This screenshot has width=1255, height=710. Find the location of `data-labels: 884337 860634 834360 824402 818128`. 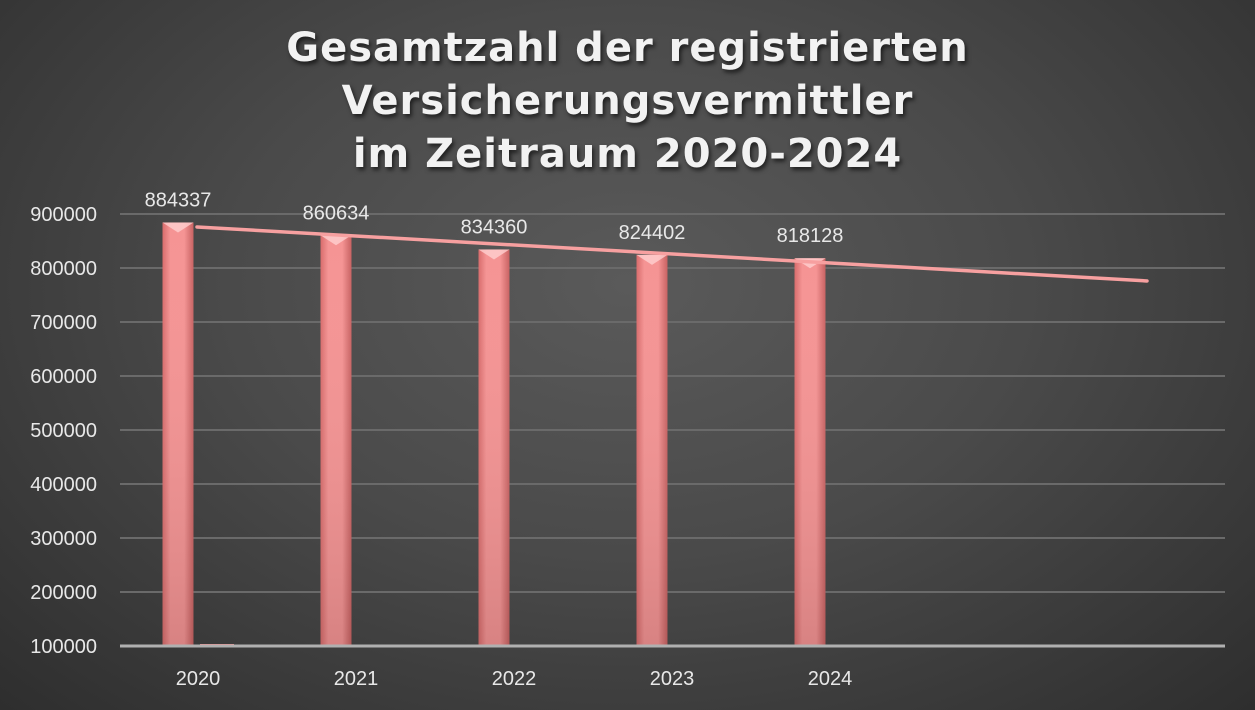

data-labels: 884337 860634 834360 824402 818128 is located at coordinates (494, 218).